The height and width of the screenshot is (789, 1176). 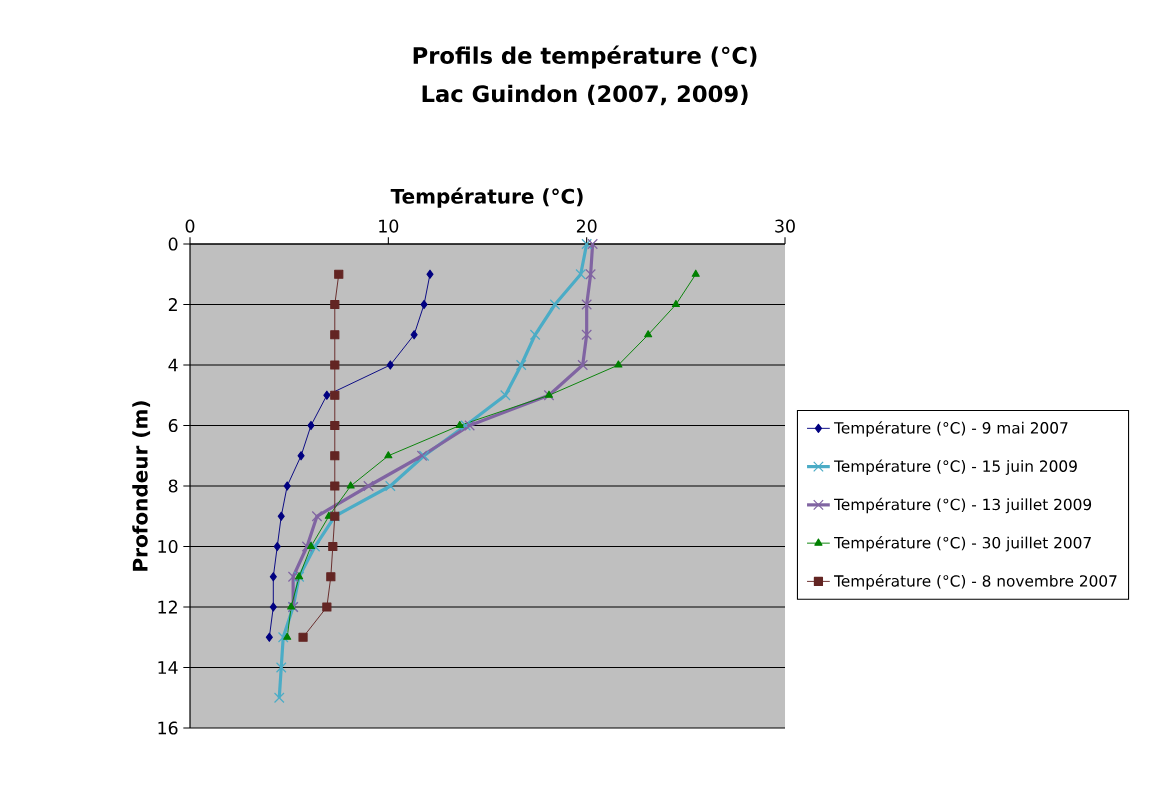 I want to click on y-tick-label: 12, so click(x=167, y=607).